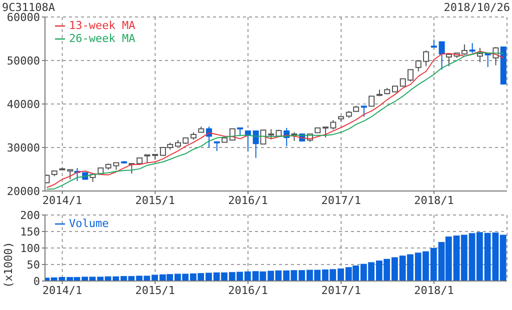 This screenshot has width=512, height=310. I want to click on y-tick-label: 50, so click(33, 265).